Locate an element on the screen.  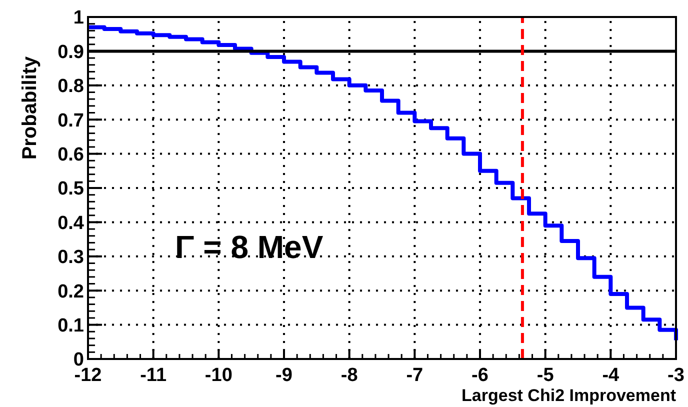
y-tick-label: 0.8 is located at coordinates (71, 87).